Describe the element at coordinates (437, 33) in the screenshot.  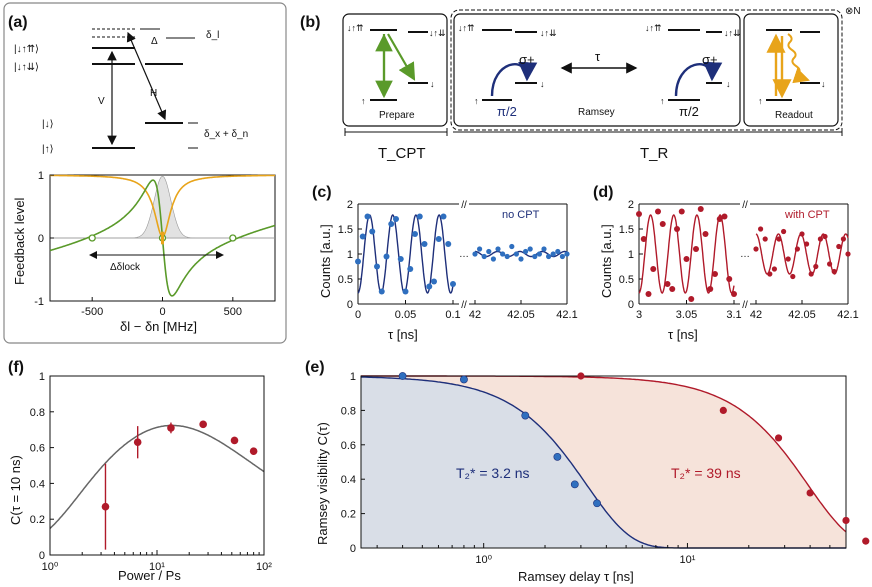
I see `prepare-state-top-right: ↓↑⇊` at that location.